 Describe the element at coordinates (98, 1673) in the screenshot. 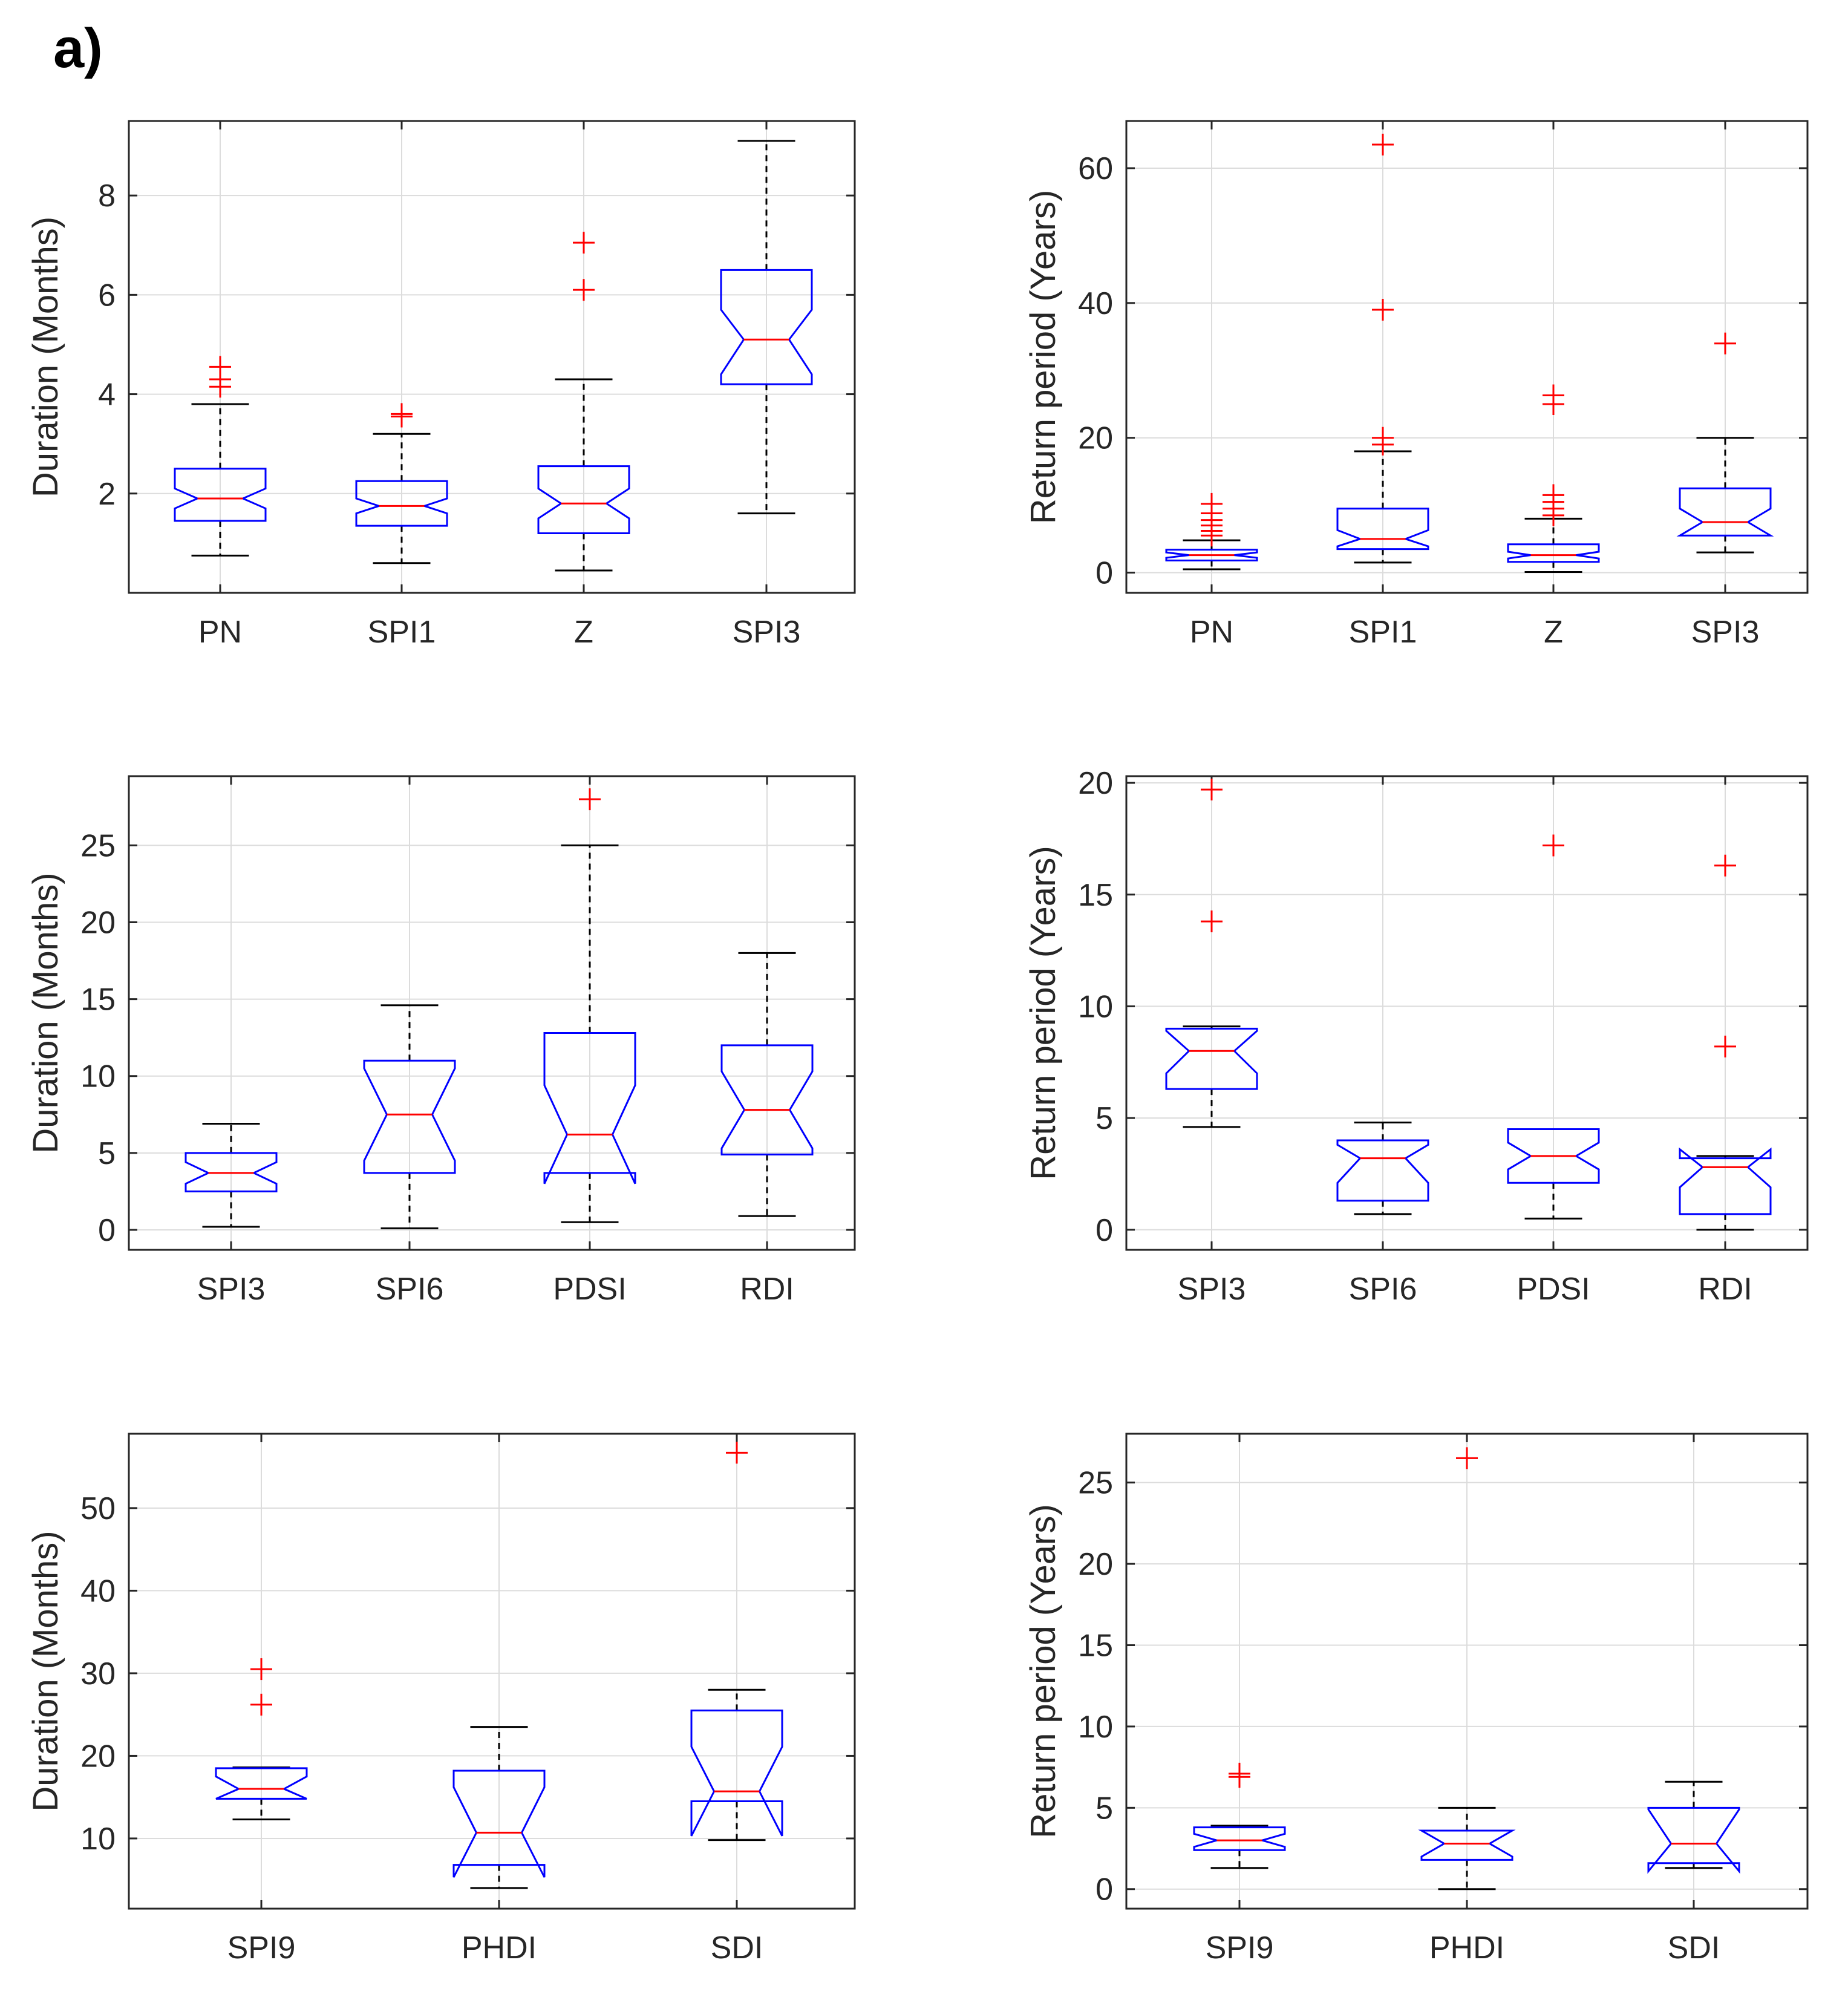

I see `y-tick-label: 30` at that location.